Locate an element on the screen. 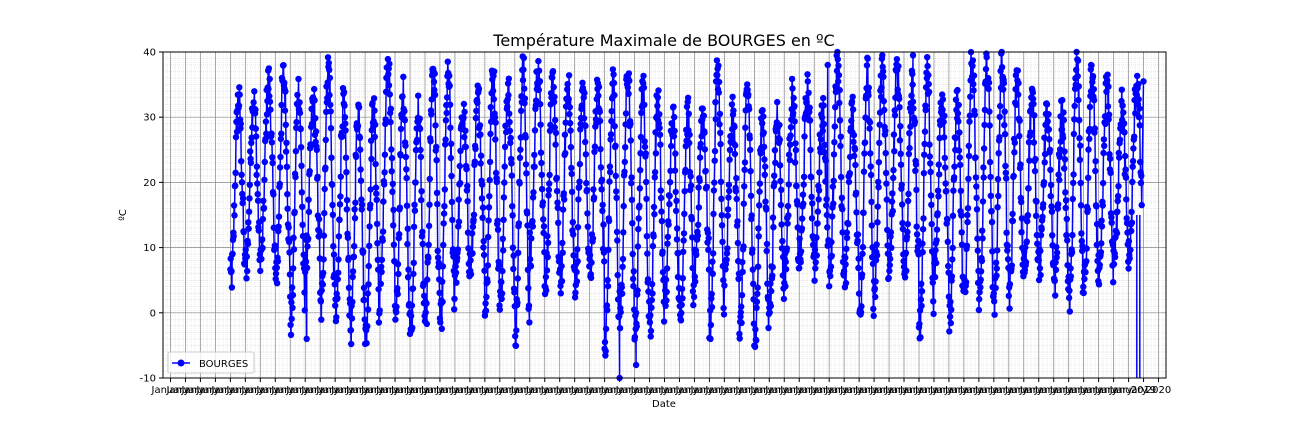 The width and height of the screenshot is (1296, 432). x-tick-label: January is located at coordinates (170, 390).